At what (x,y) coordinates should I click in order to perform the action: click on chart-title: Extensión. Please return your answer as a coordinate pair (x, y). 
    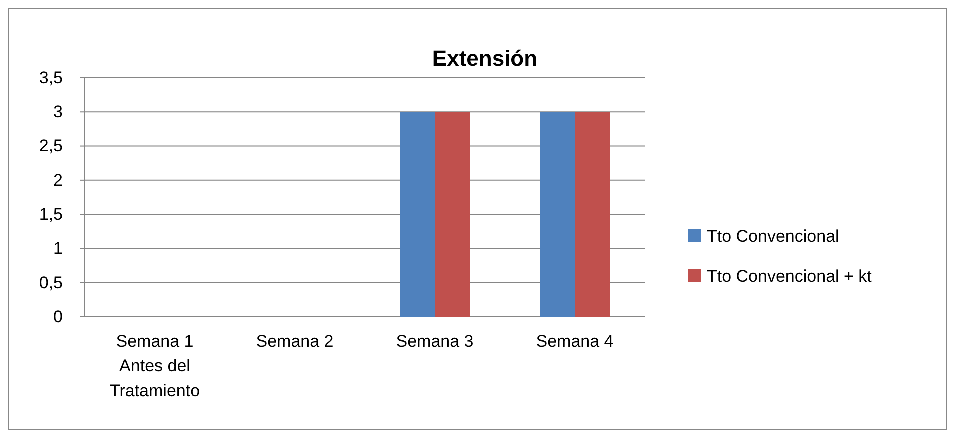
    Looking at the image, I should click on (485, 58).